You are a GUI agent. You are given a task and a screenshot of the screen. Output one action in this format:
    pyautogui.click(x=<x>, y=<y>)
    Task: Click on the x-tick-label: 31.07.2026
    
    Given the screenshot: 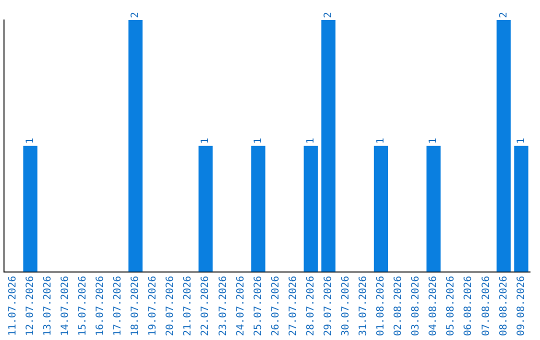 What is the action you would take?
    pyautogui.click(x=364, y=306)
    